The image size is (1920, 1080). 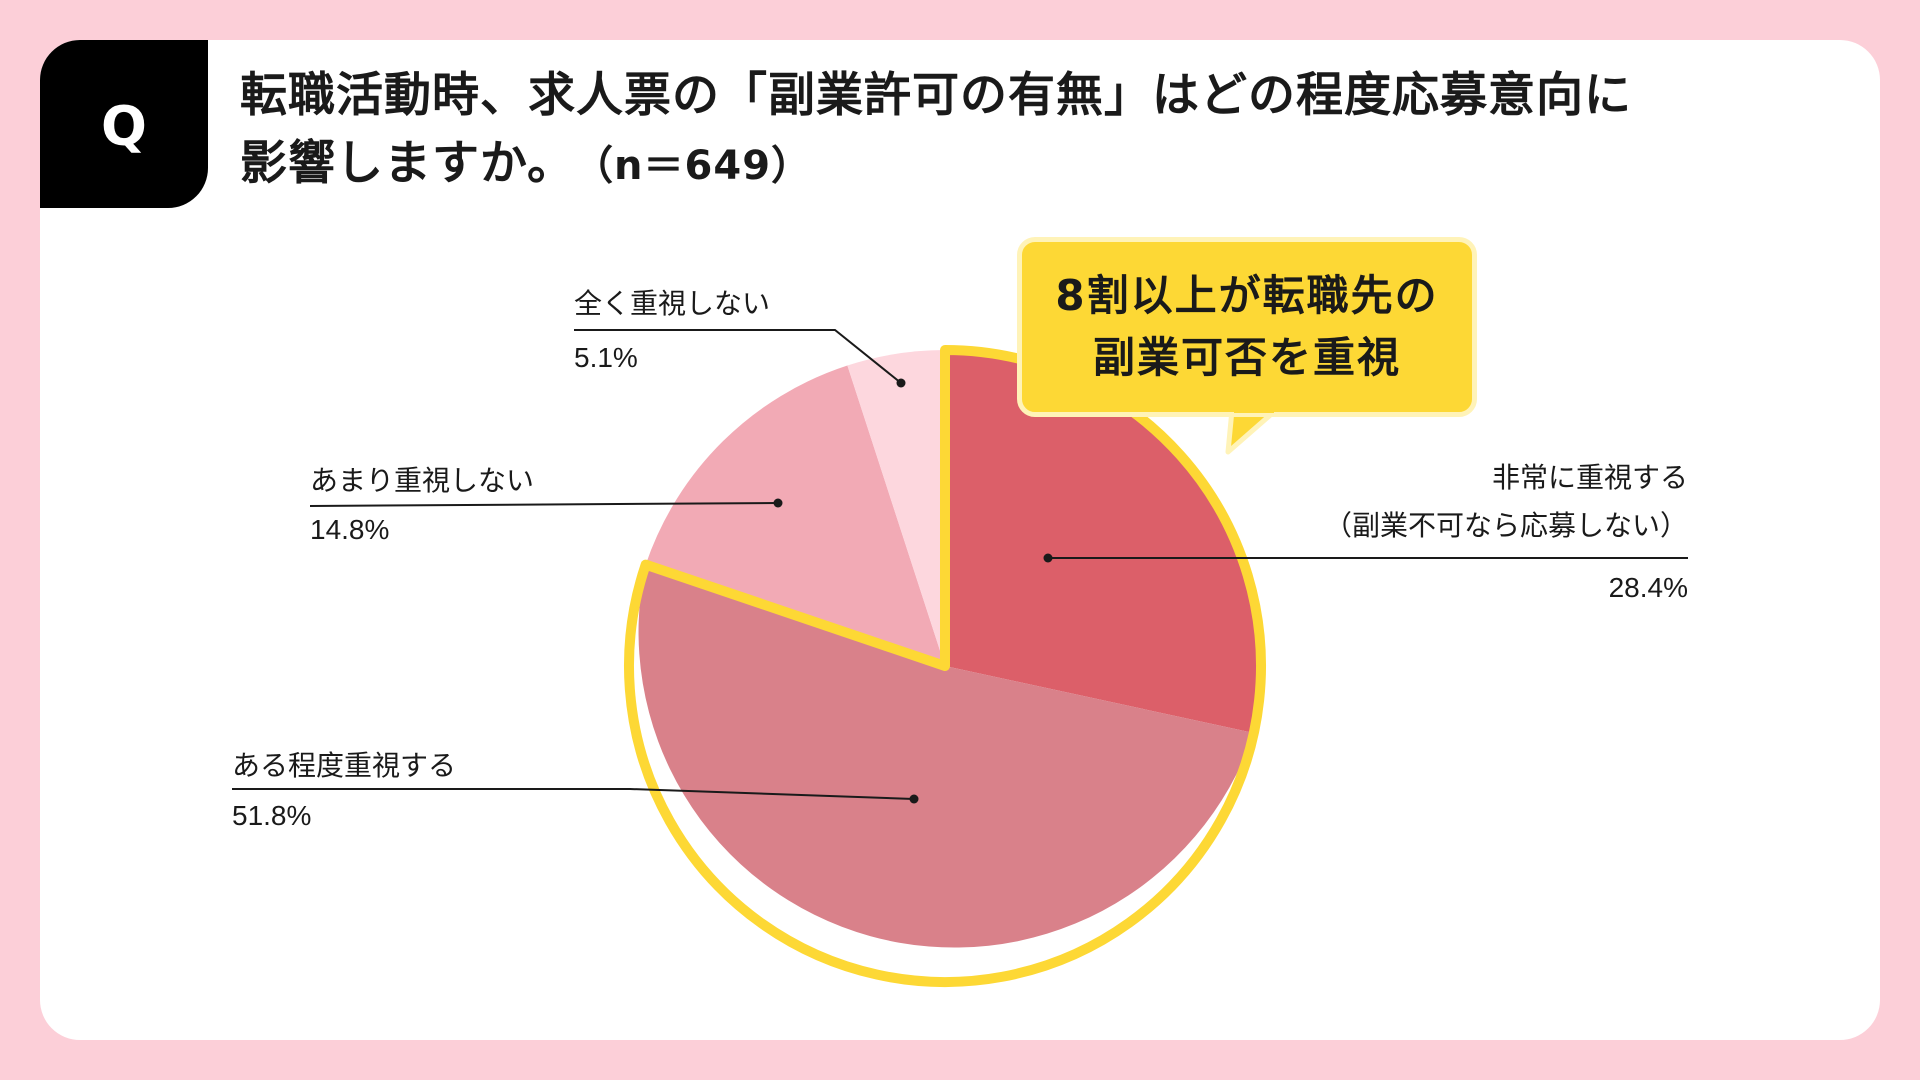 What do you see at coordinates (350, 529) in the screenshot?
I see `pct-not-much: 14.8%` at bounding box center [350, 529].